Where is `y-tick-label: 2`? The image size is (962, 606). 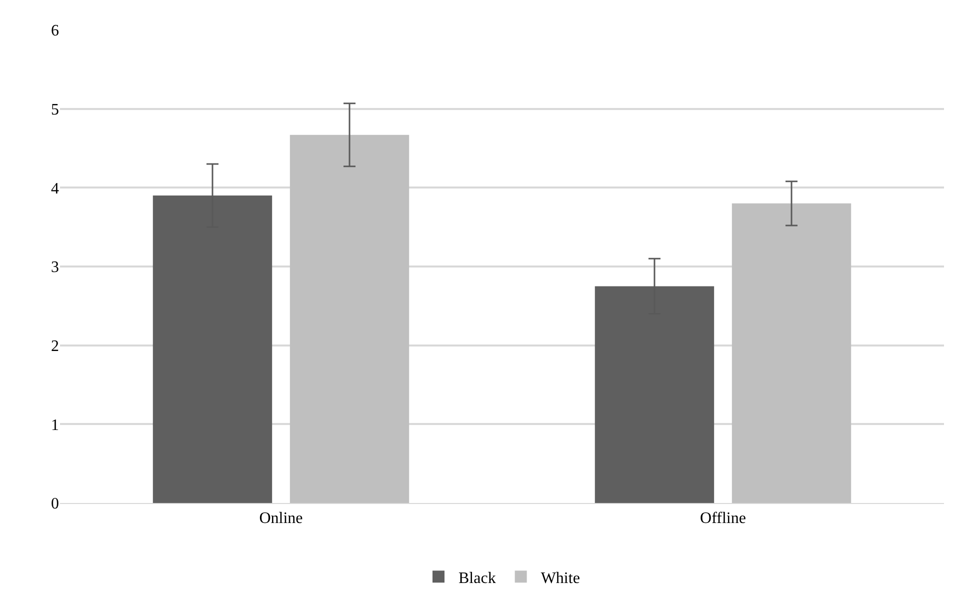 y-tick-label: 2 is located at coordinates (55, 346).